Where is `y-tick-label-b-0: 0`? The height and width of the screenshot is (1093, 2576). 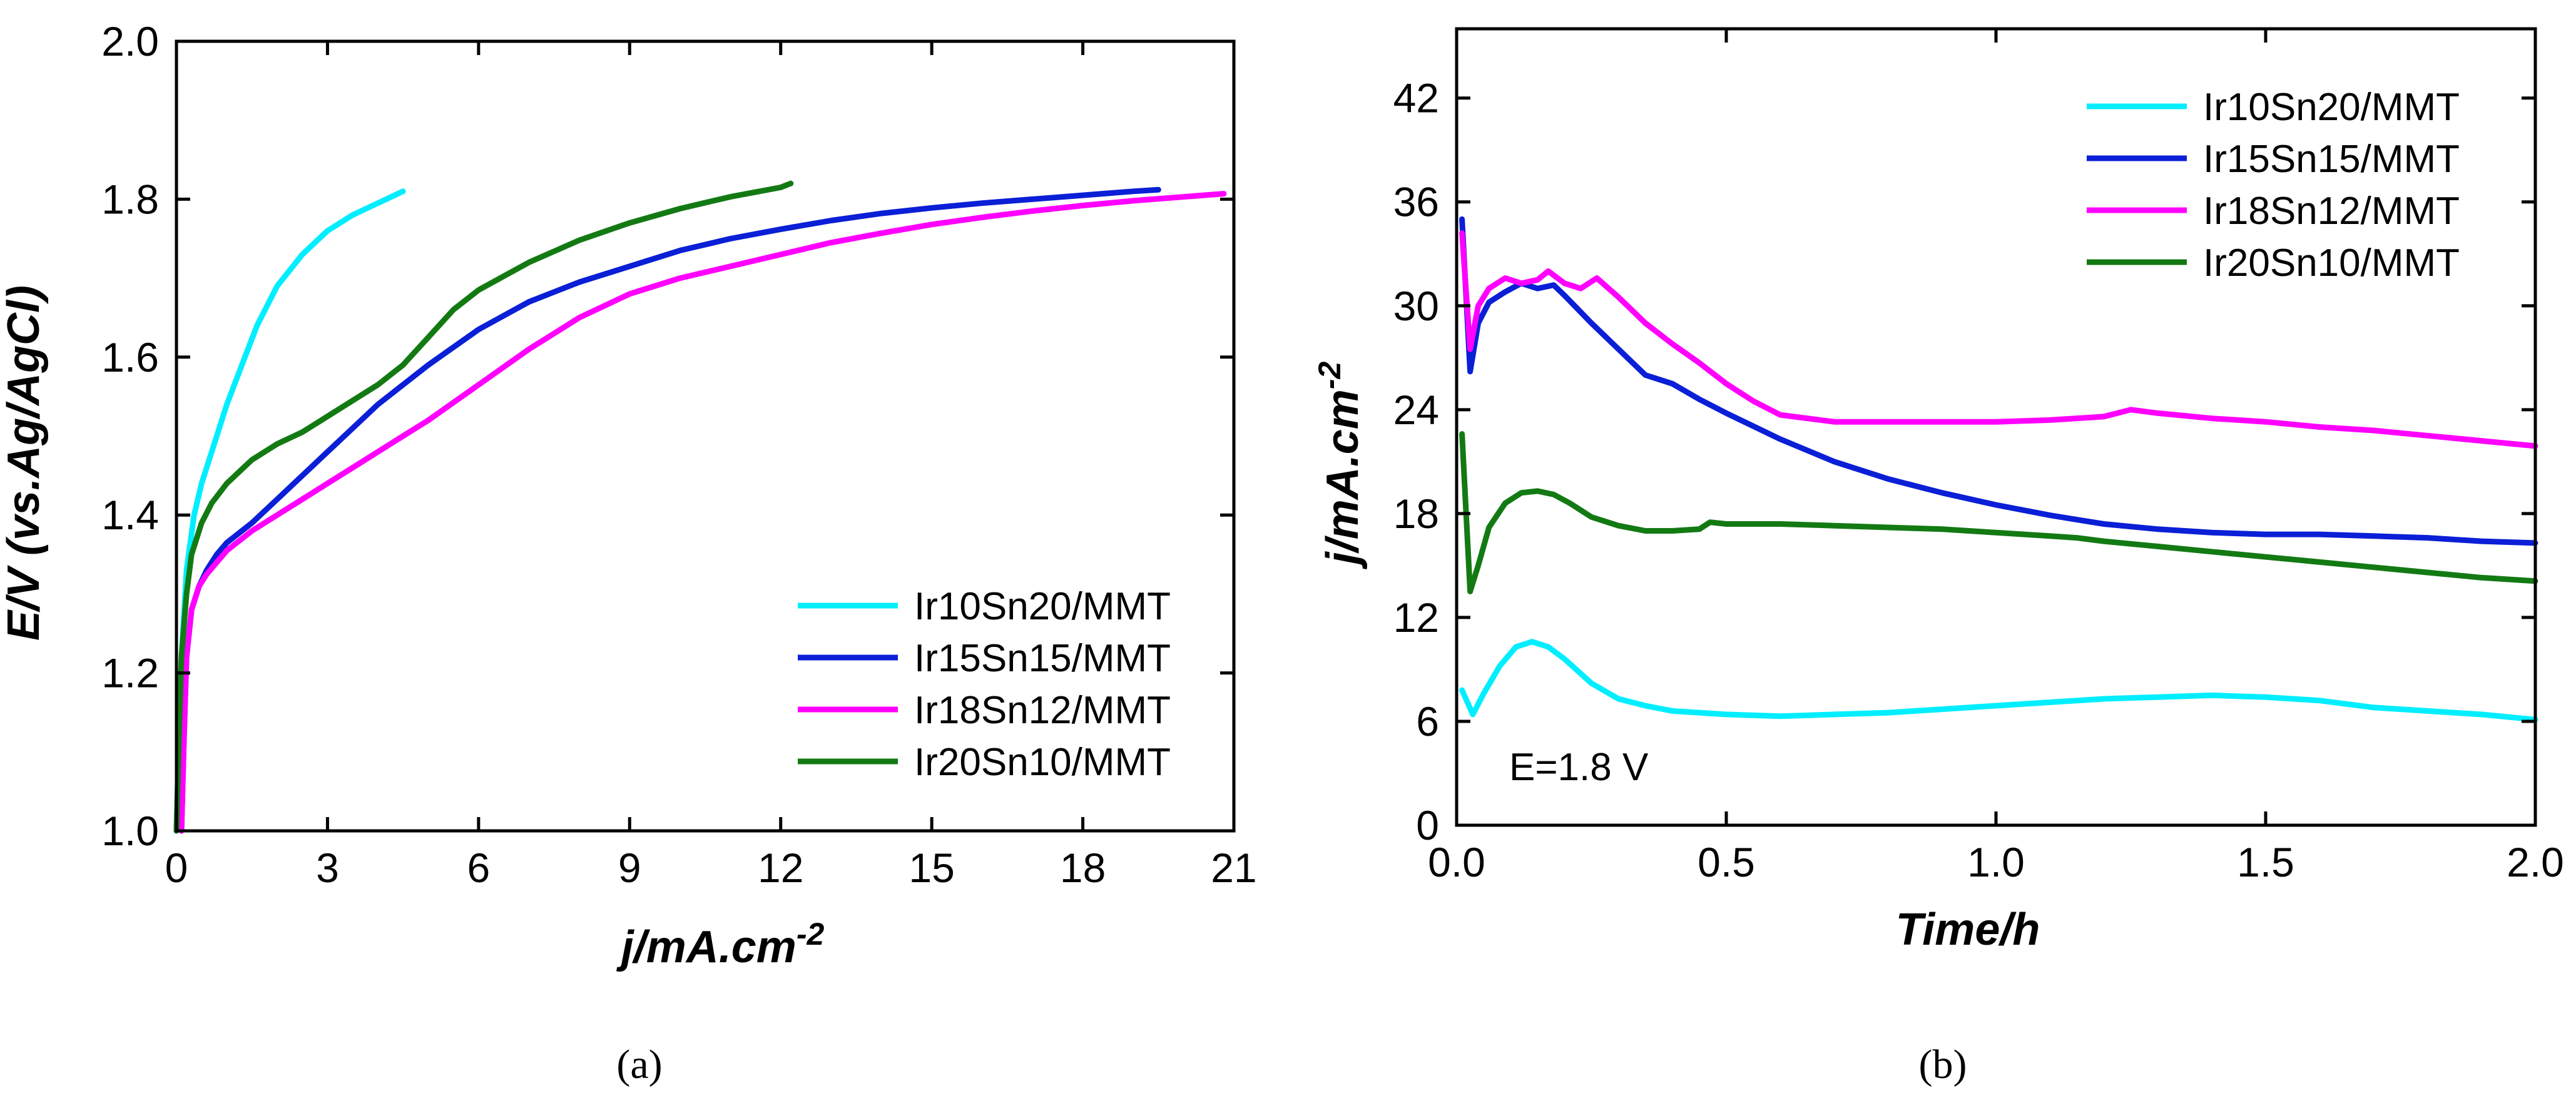 y-tick-label-b-0: 0 is located at coordinates (1428, 825).